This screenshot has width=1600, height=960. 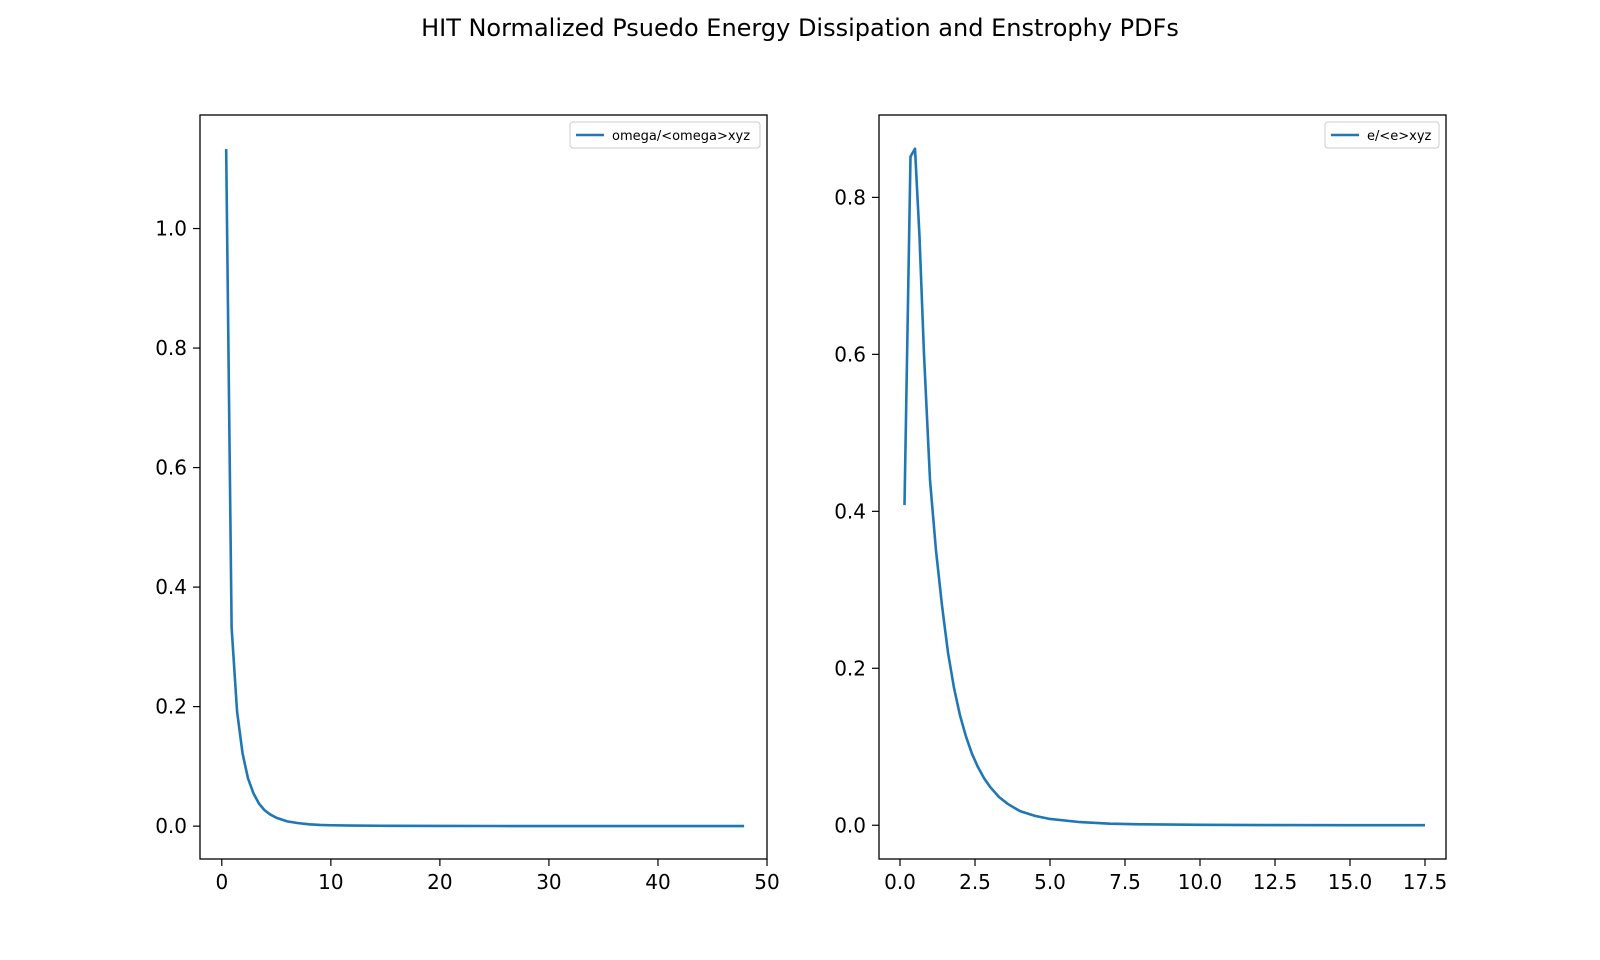 I want to click on y-tick-label: 1.0, so click(x=171, y=229).